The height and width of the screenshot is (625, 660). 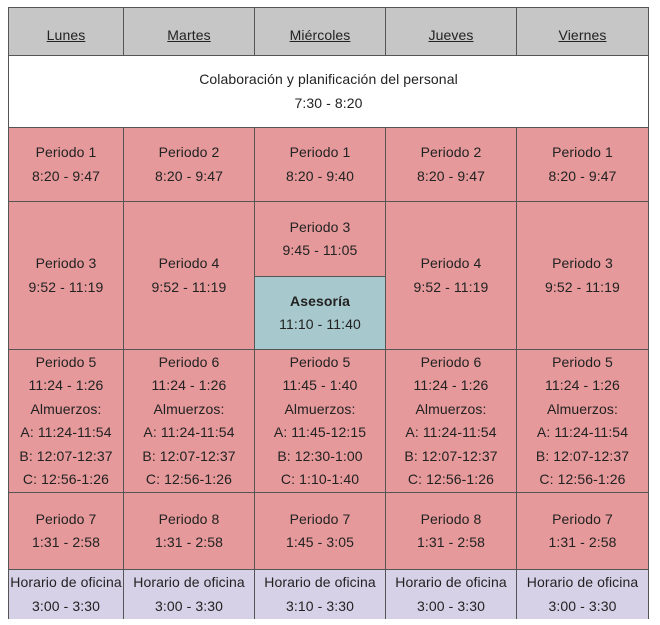 What do you see at coordinates (320, 479) in the screenshot?
I see `lunch-c: C: 1:10-1:40` at bounding box center [320, 479].